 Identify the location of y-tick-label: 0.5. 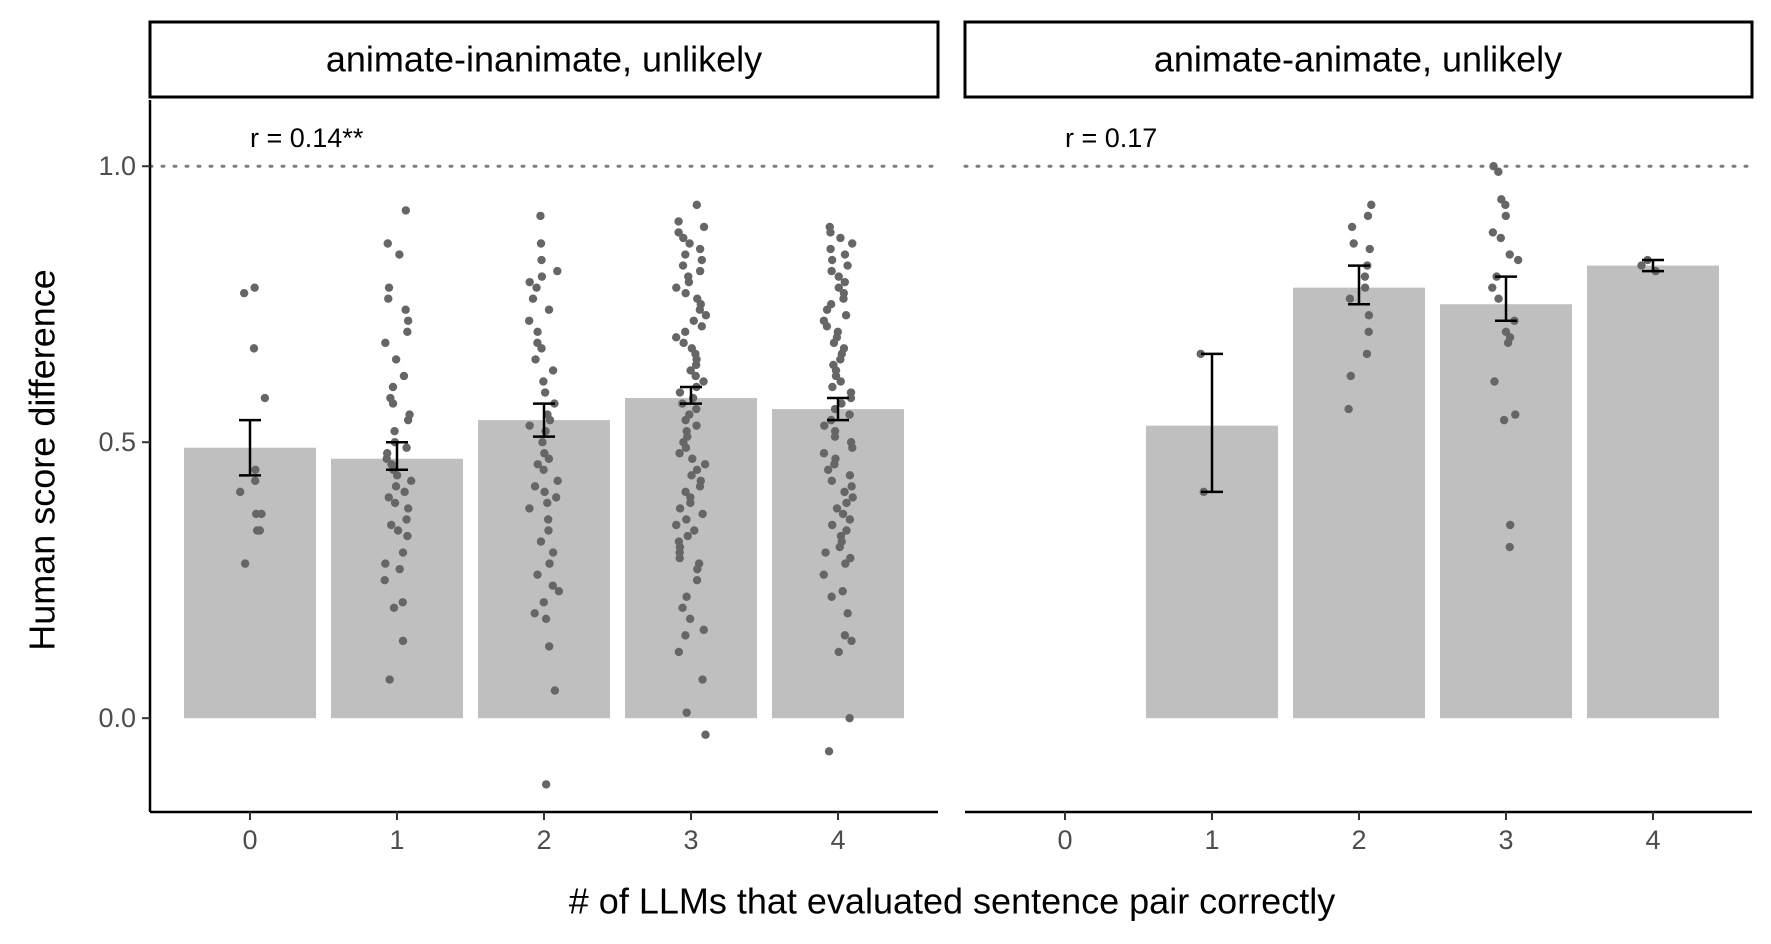
(117, 442).